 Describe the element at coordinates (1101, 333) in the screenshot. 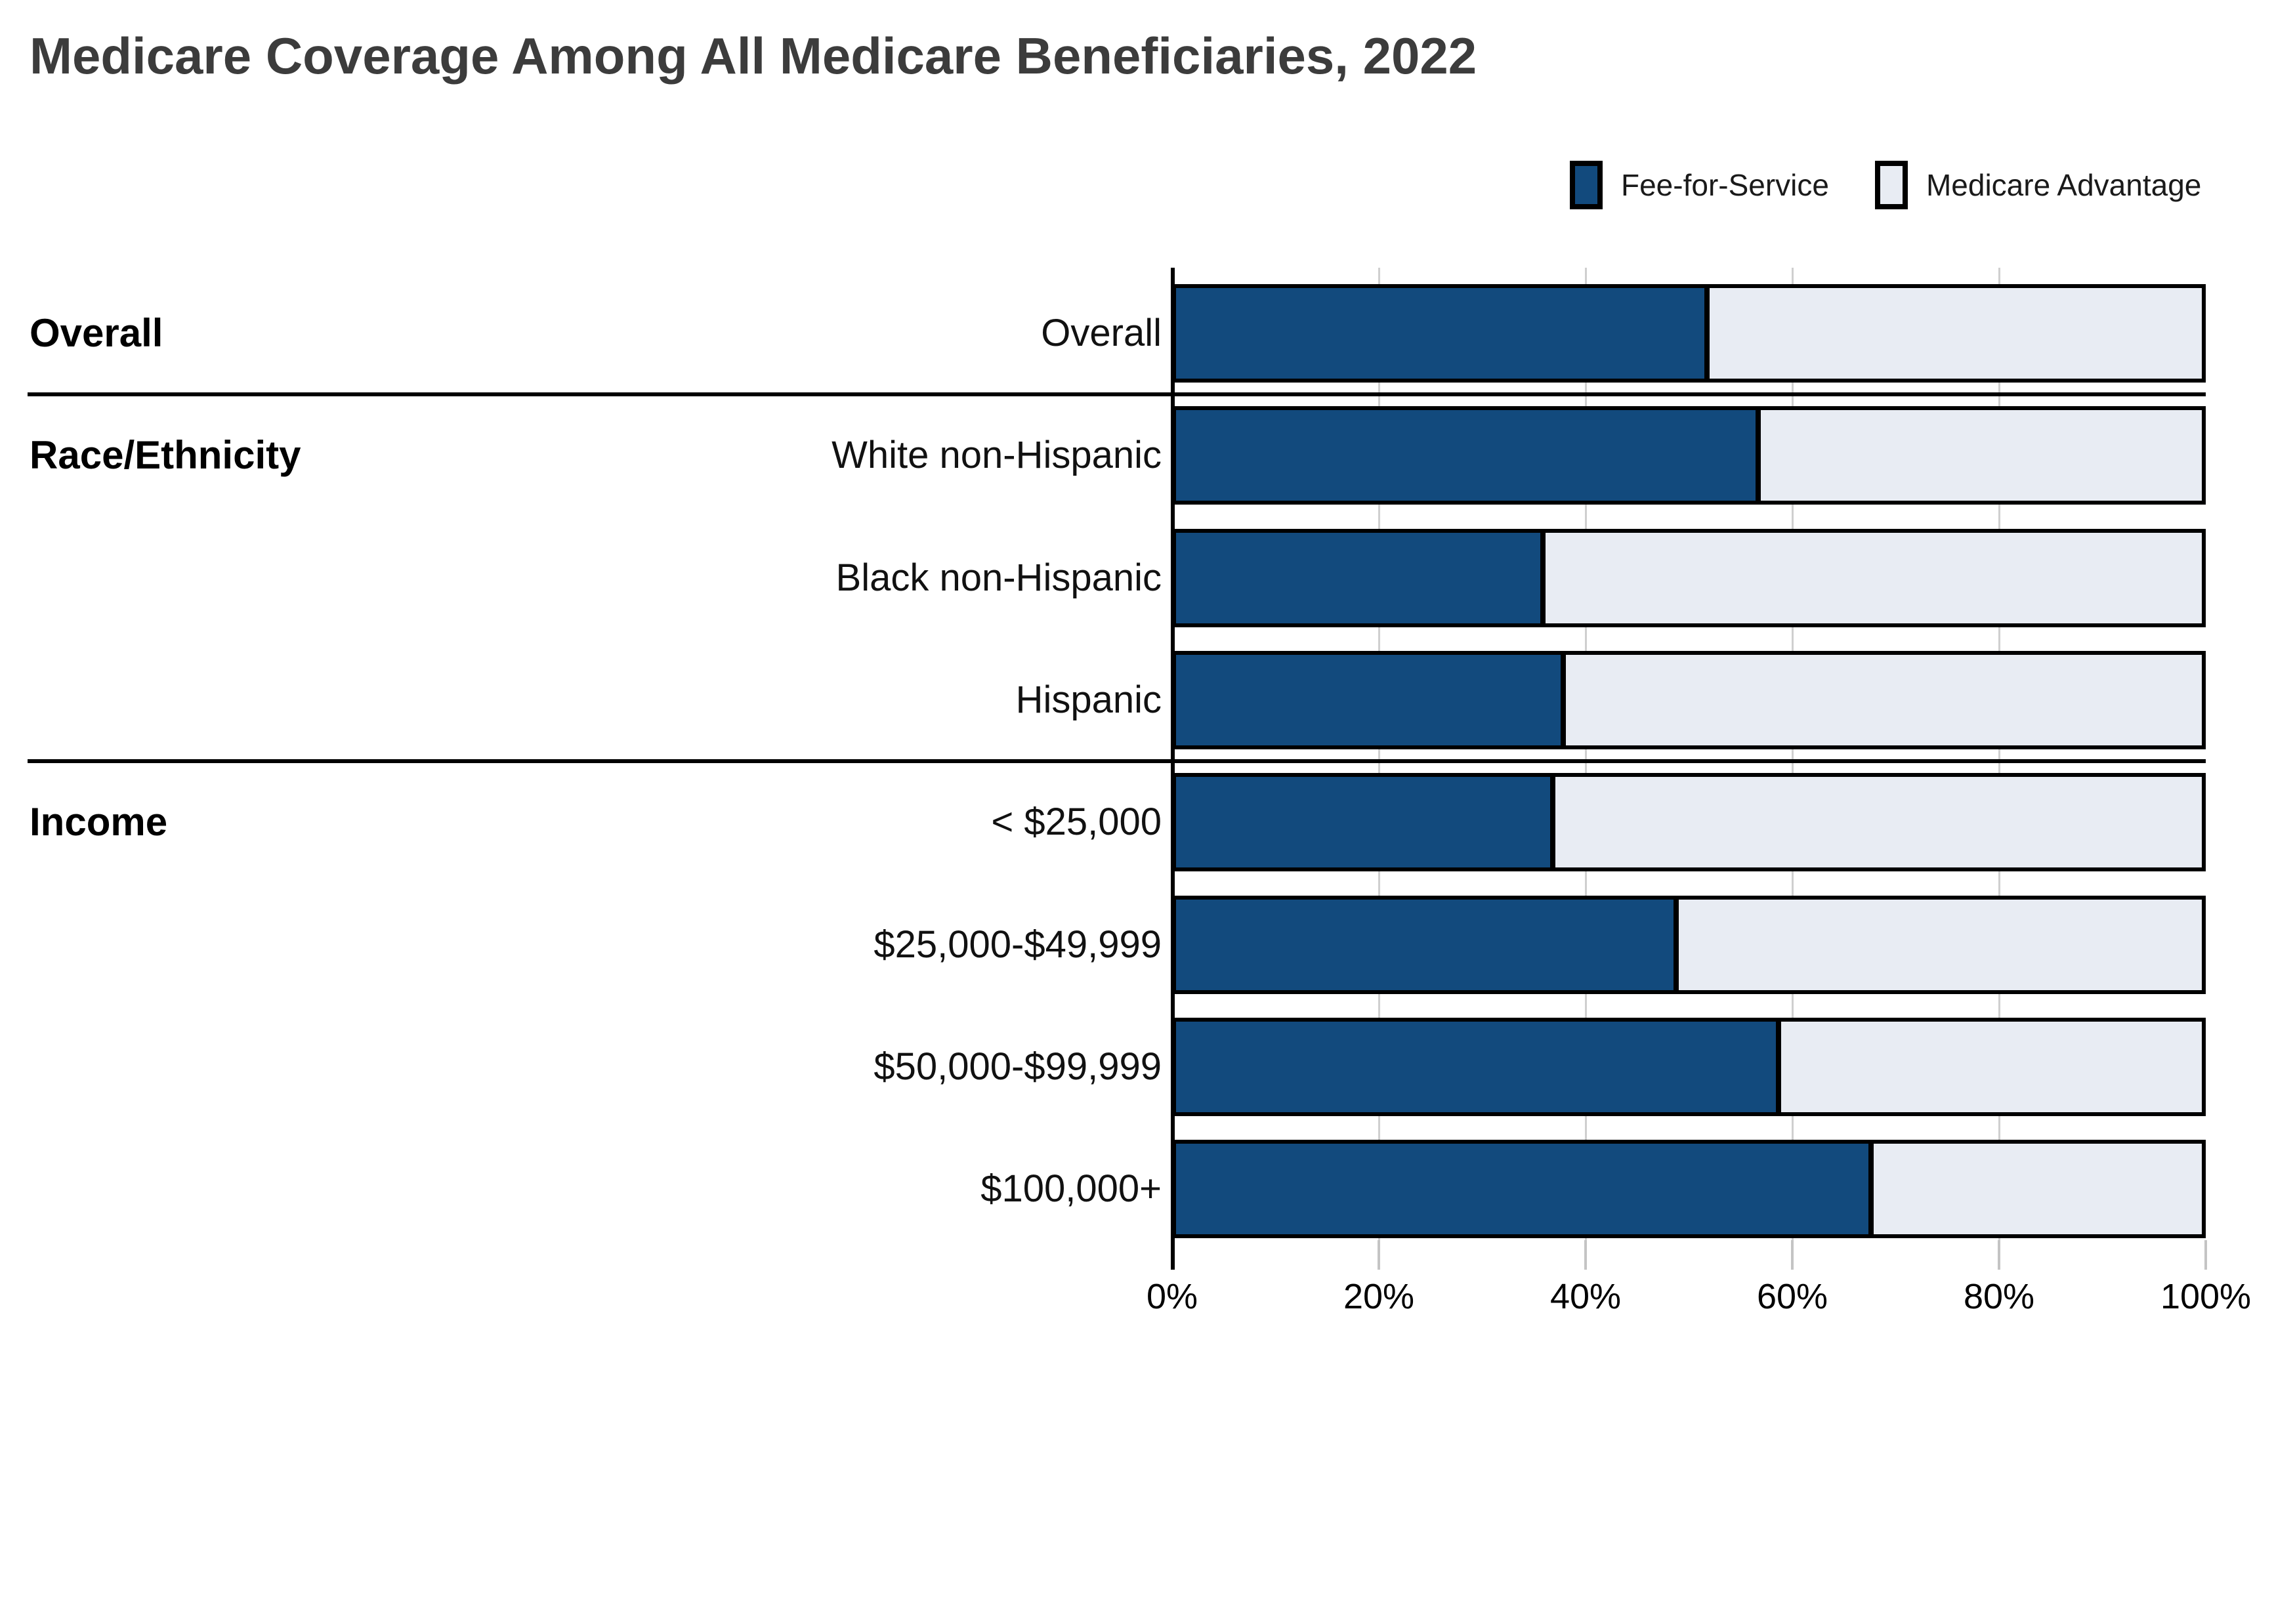

I see `category-label: Overall` at that location.